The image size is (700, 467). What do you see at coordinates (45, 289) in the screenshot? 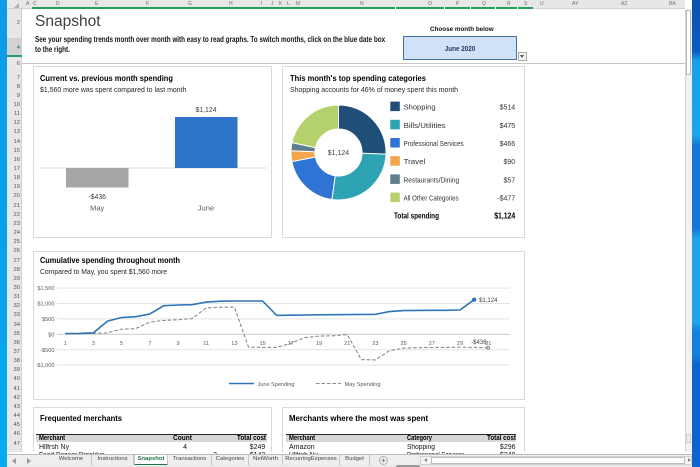
I see `svg-text: $1,500` at bounding box center [45, 289].